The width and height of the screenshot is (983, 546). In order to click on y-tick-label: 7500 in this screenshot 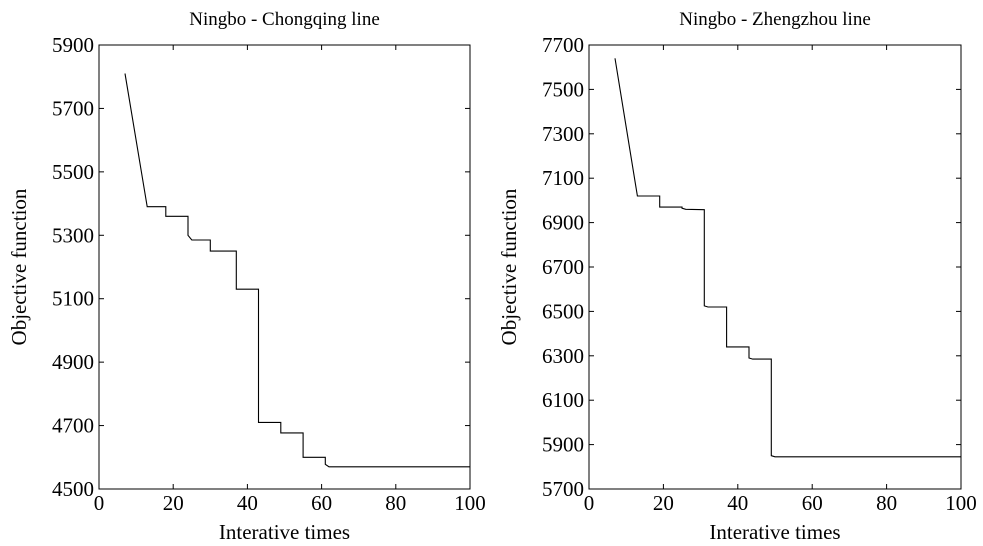, I will do `click(563, 89)`.